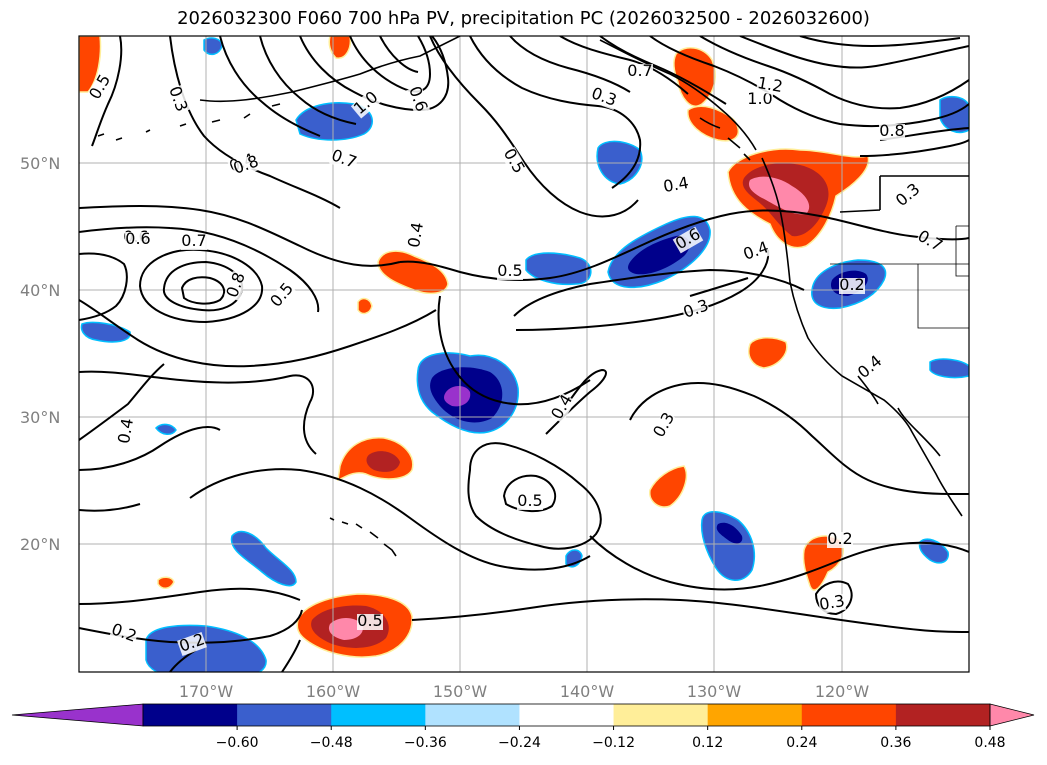  What do you see at coordinates (587, 691) in the screenshot?
I see `lon-label-140w: 140°W` at bounding box center [587, 691].